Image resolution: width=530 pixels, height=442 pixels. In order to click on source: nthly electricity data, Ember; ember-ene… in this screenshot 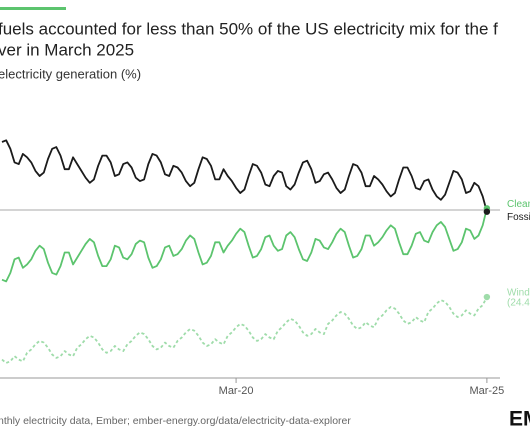, I will do `click(175, 421)`.